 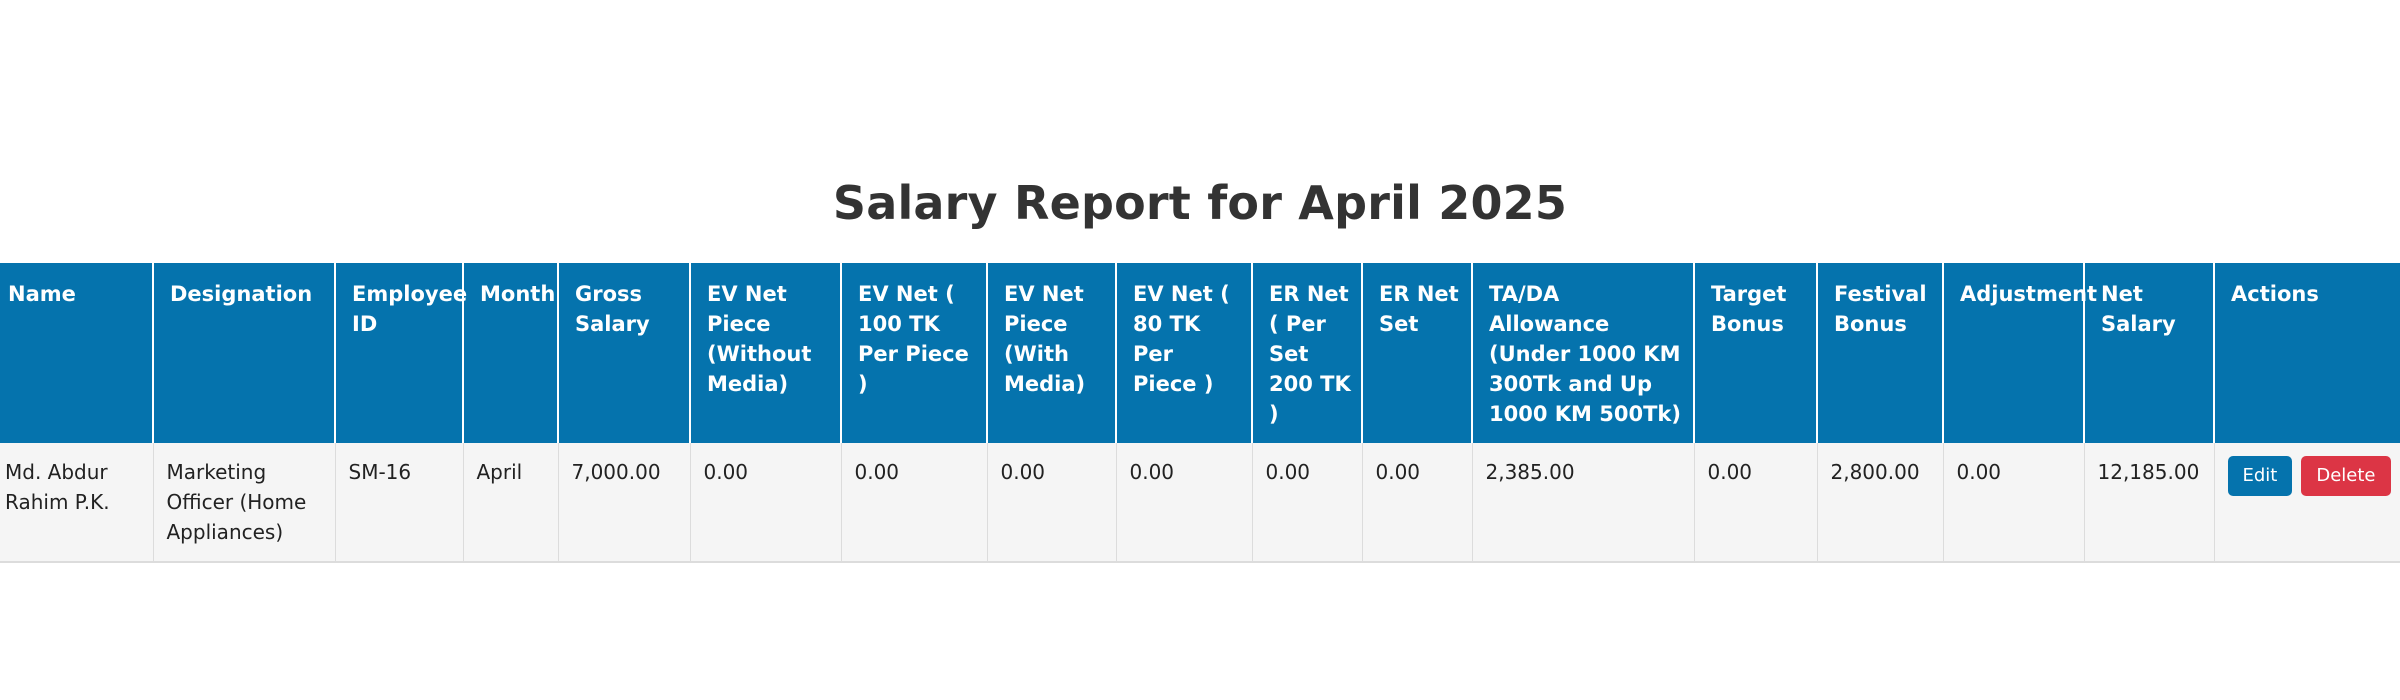 What do you see at coordinates (2149, 503) in the screenshot?
I see `cell-net-salary: 12,185.00` at bounding box center [2149, 503].